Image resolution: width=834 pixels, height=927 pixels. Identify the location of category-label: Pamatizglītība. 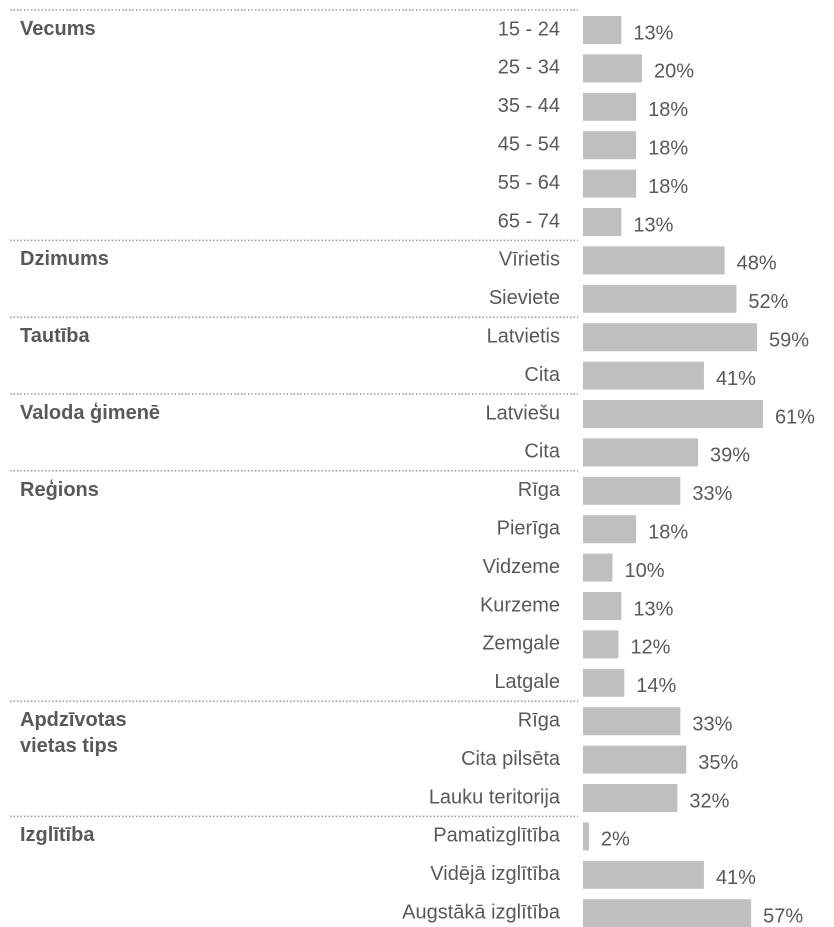
(497, 836).